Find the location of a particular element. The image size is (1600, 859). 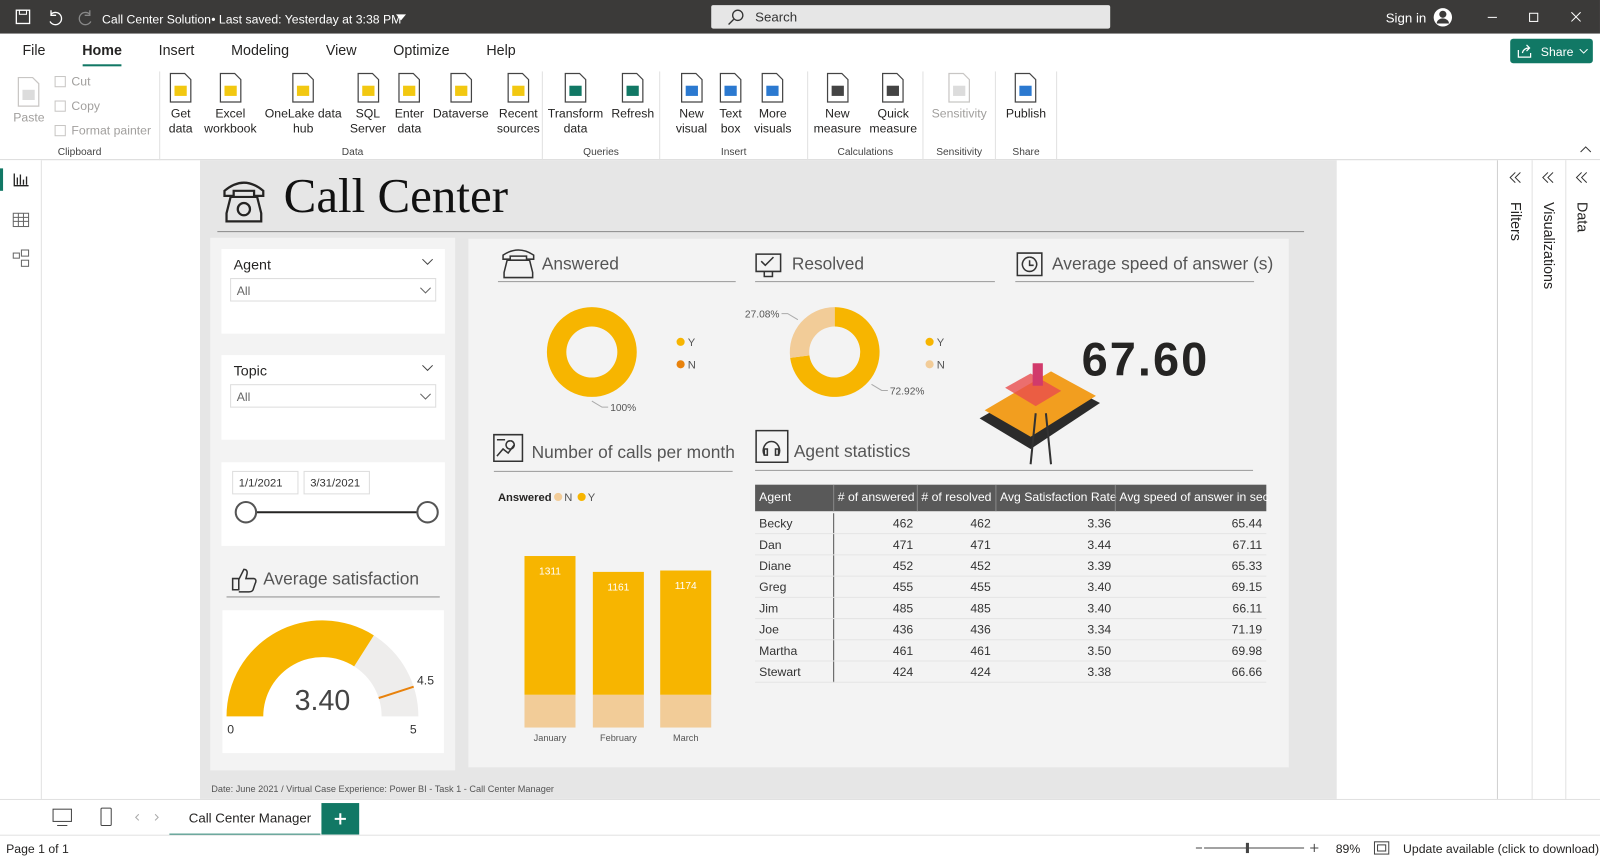

collapse-ribbon is located at coordinates (1586, 149).